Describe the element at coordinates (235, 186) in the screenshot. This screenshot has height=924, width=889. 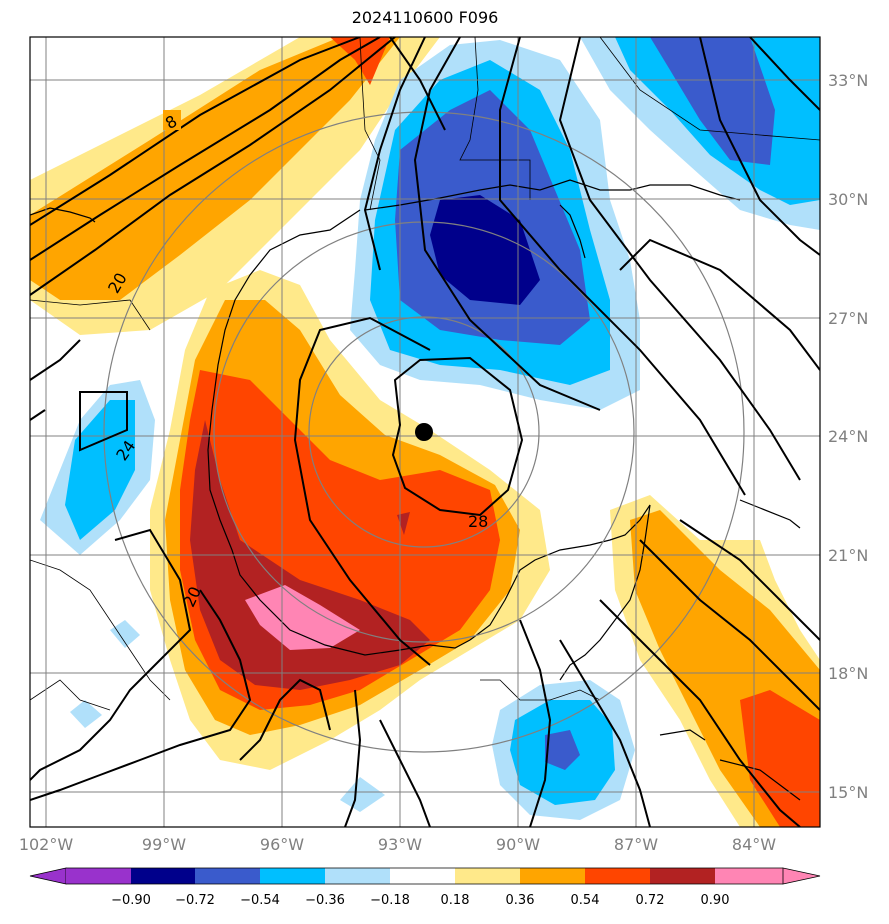
I see `warm-anomaly-northwest` at that location.